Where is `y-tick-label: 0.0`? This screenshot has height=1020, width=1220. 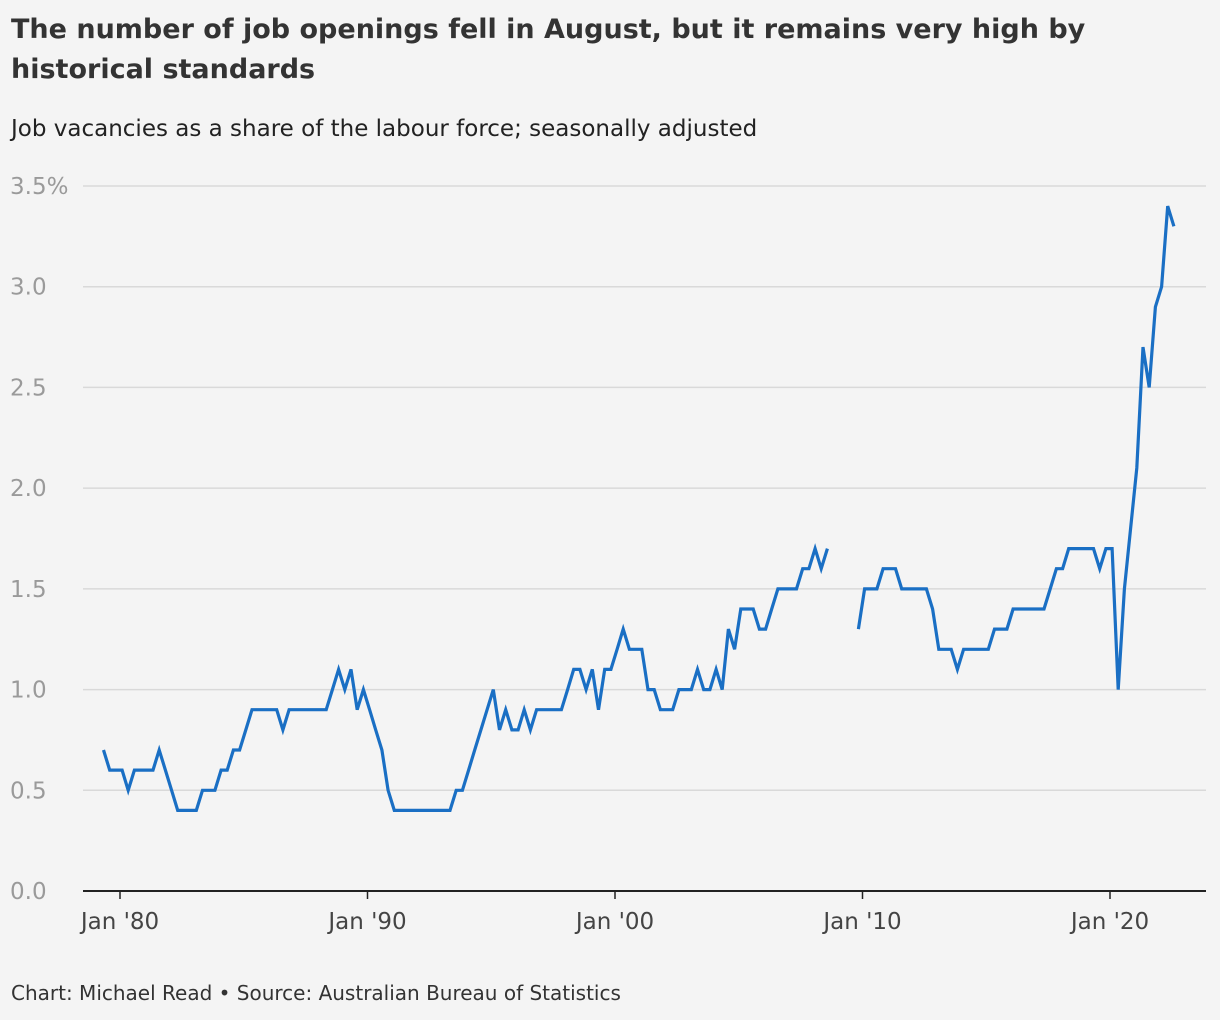 y-tick-label: 0.0 is located at coordinates (28, 892).